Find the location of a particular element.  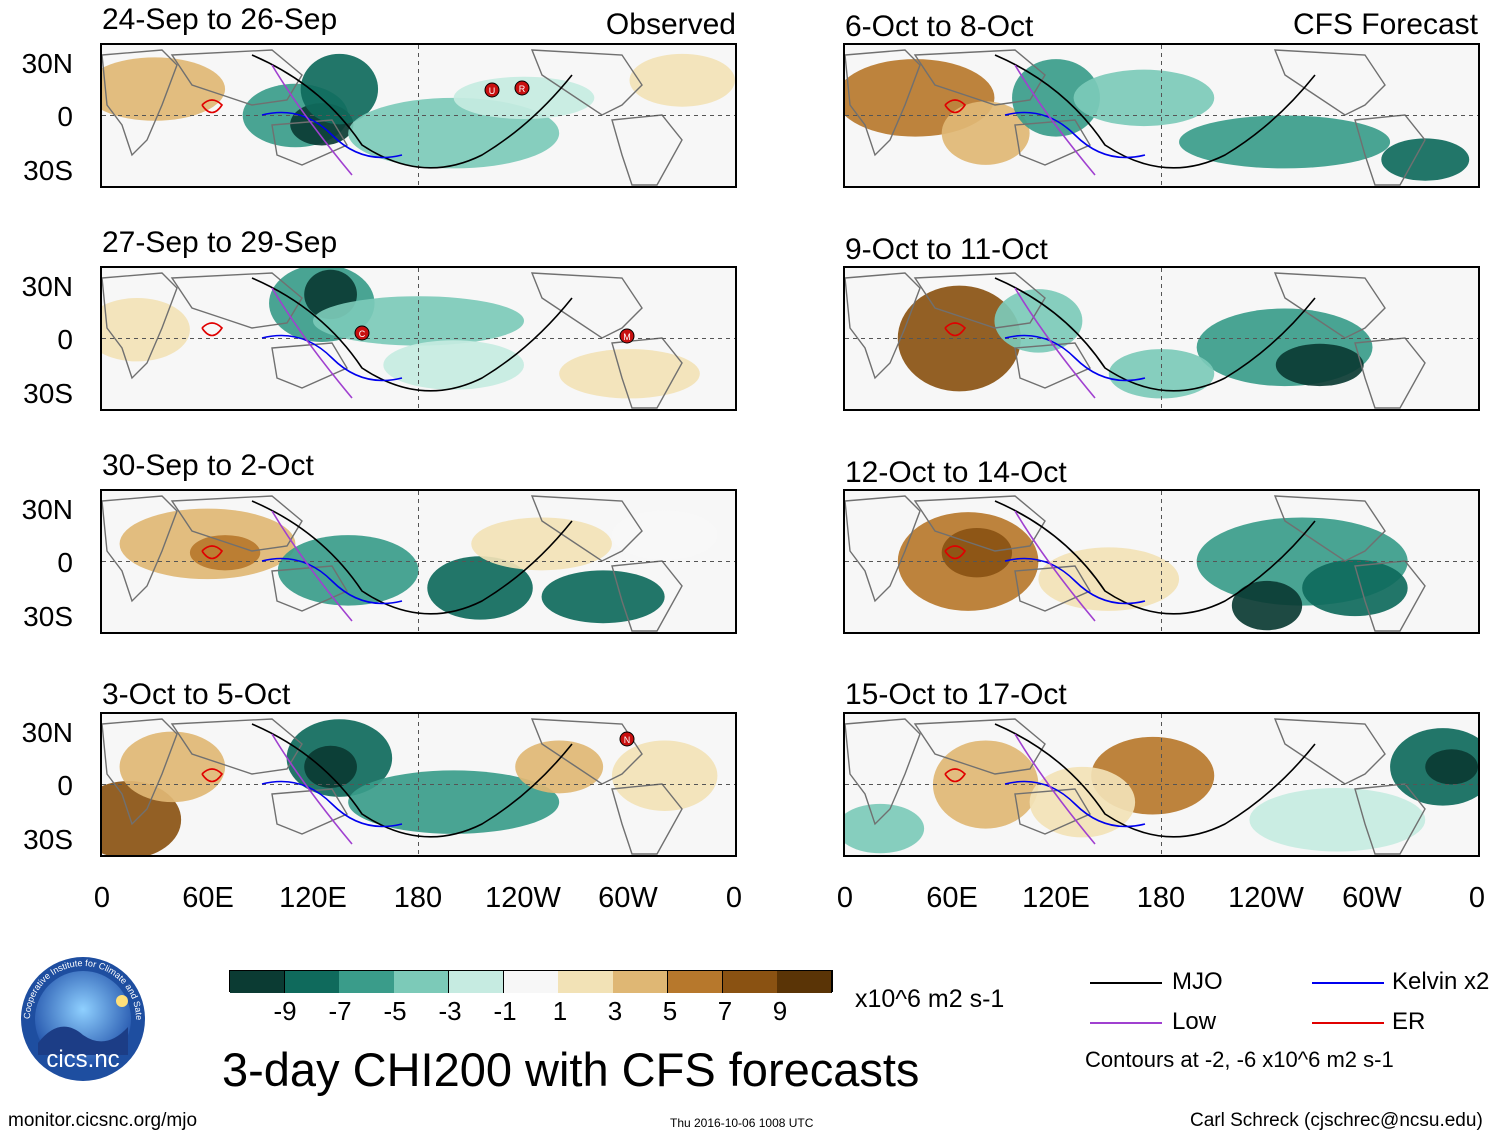

colorbar-tick-label: 3 is located at coordinates (615, 1011).